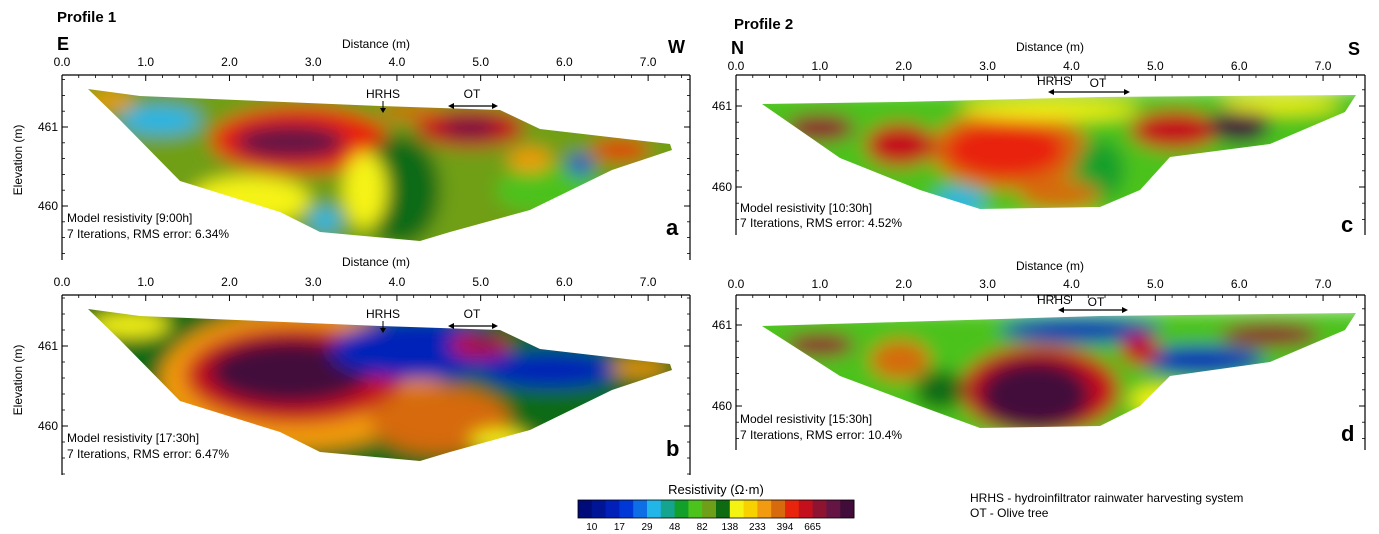 The height and width of the screenshot is (534, 1379). Describe the element at coordinates (86, 17) in the screenshot. I see `profile-1-title: Profile 1` at that location.